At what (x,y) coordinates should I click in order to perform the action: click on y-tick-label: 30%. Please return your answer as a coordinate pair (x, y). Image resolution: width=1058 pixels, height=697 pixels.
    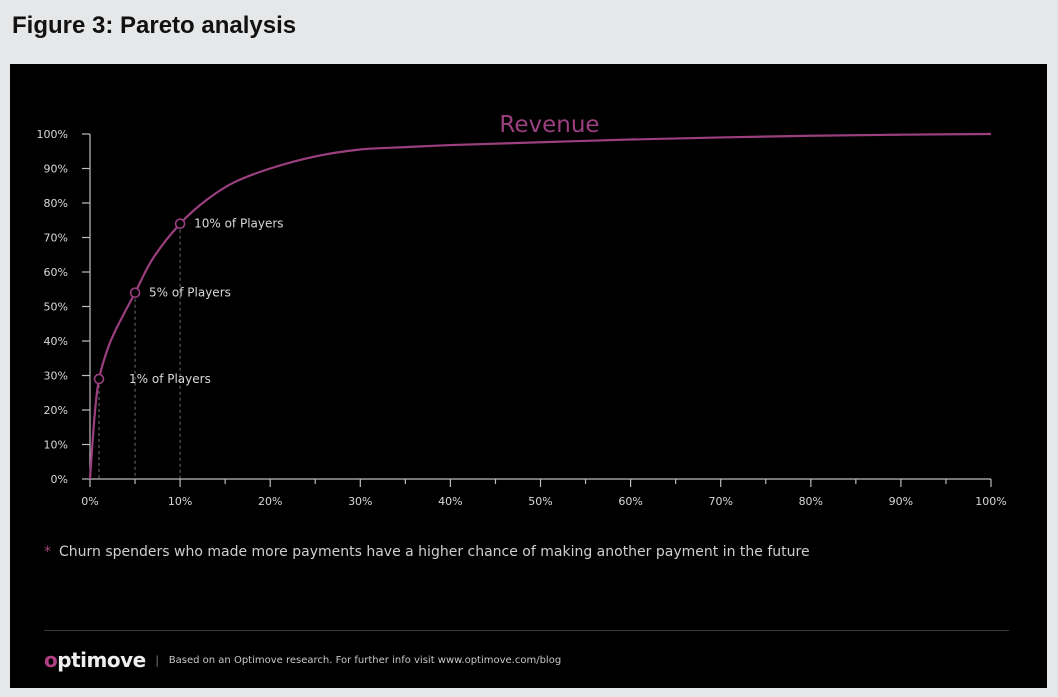
    Looking at the image, I should click on (56, 376).